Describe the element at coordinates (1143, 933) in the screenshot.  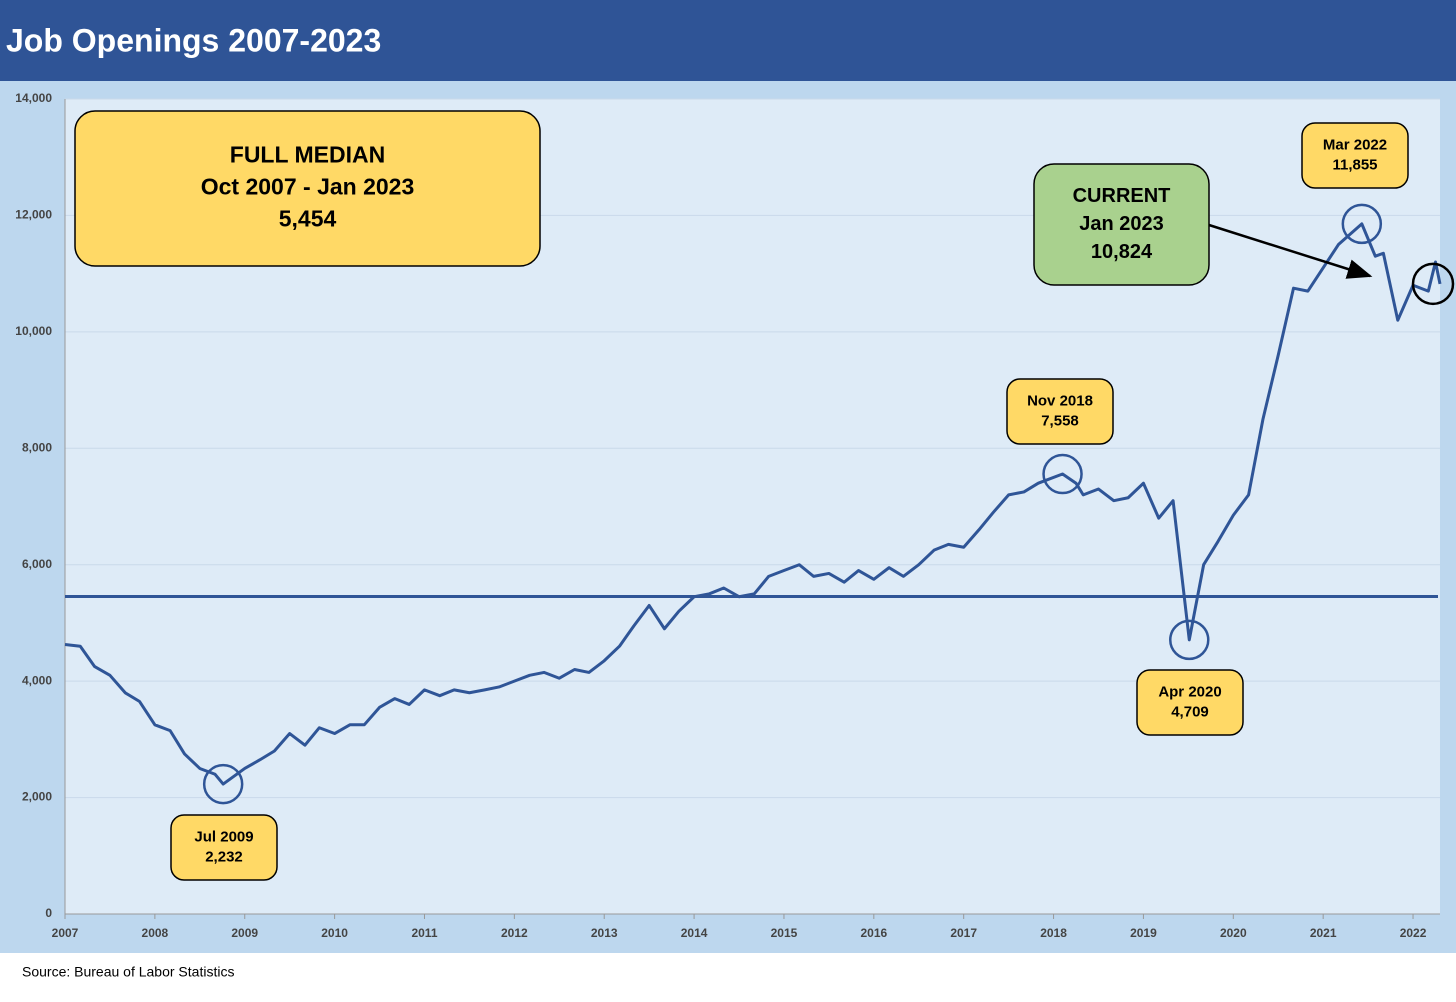
I see `x-tick-label: 2019` at that location.